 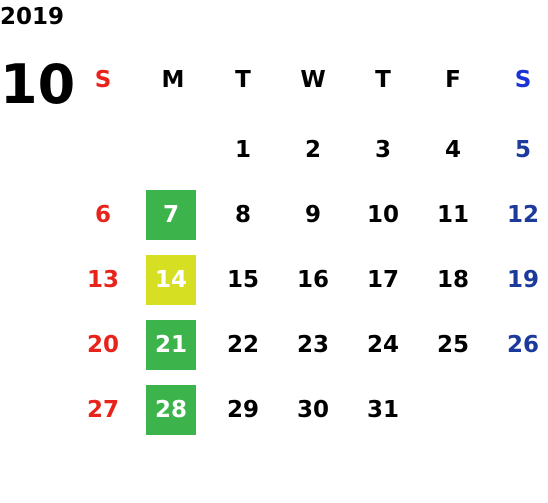 What do you see at coordinates (382, 345) in the screenshot?
I see `day-cell: 24` at bounding box center [382, 345].